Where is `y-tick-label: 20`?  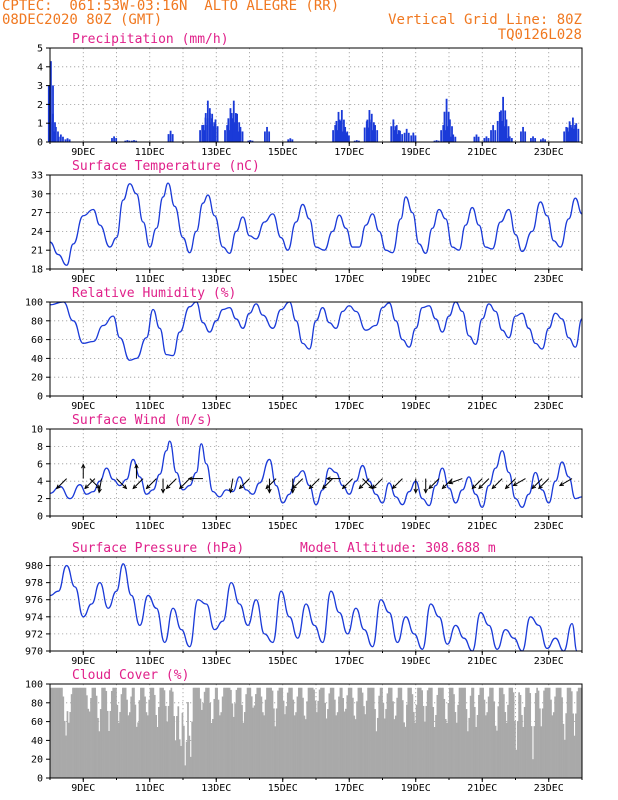 y-tick-label: 20 is located at coordinates (37, 760).